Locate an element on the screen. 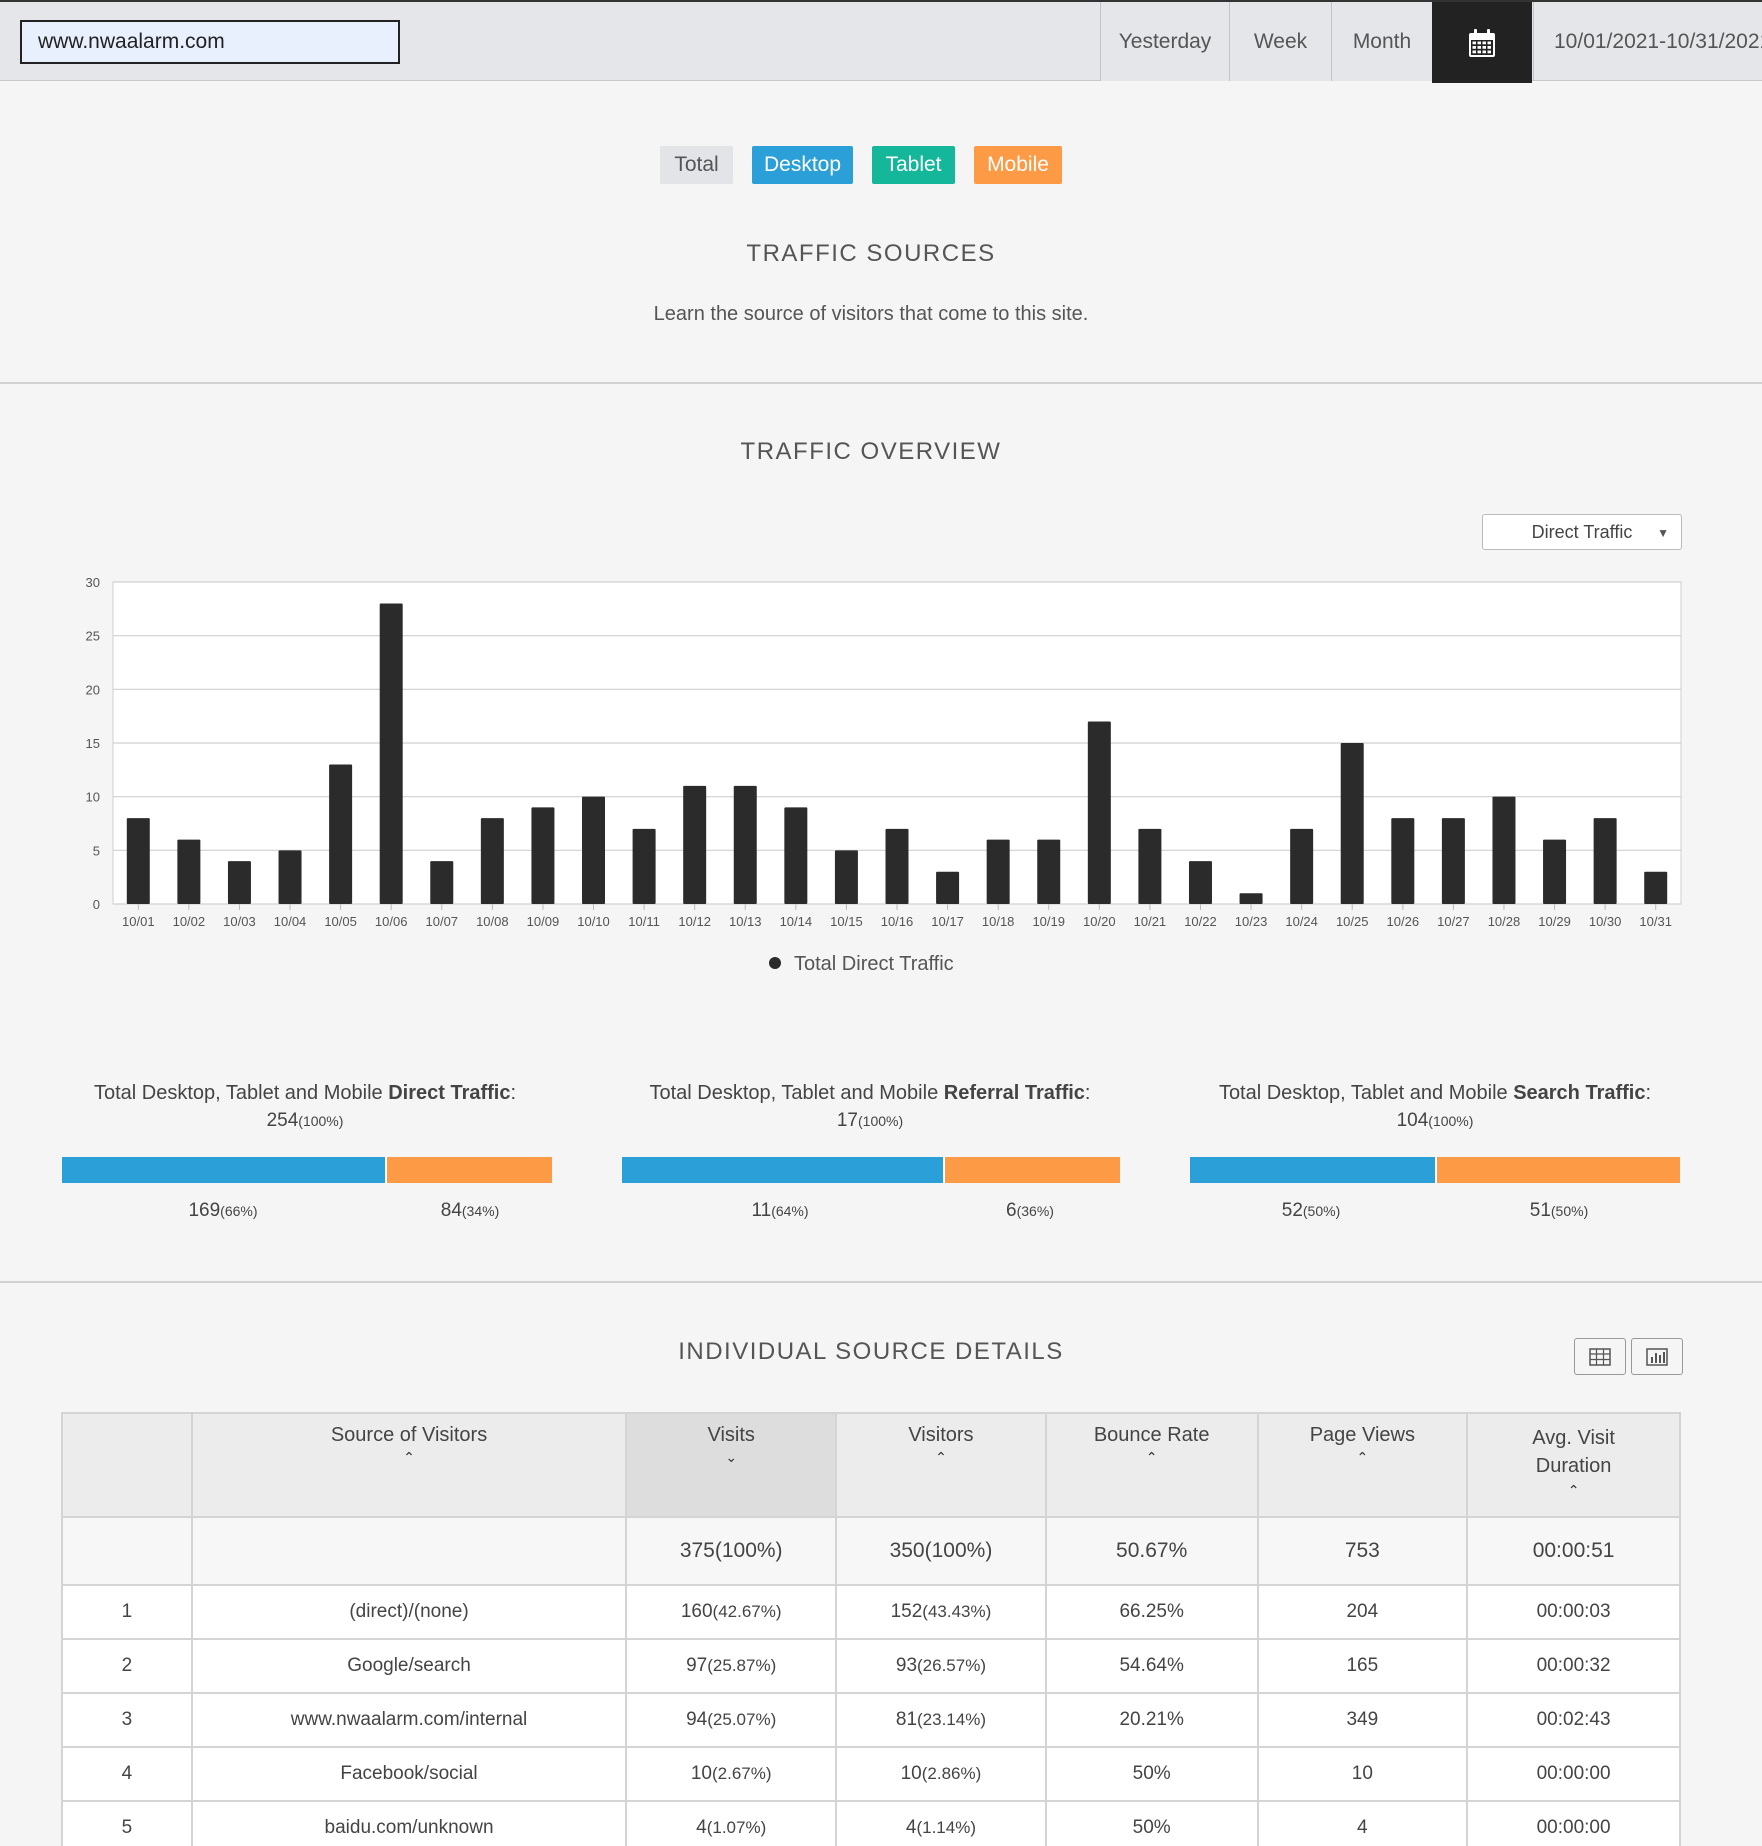 The image size is (1762, 1846). device-tablet-button: Tablet is located at coordinates (913, 165).